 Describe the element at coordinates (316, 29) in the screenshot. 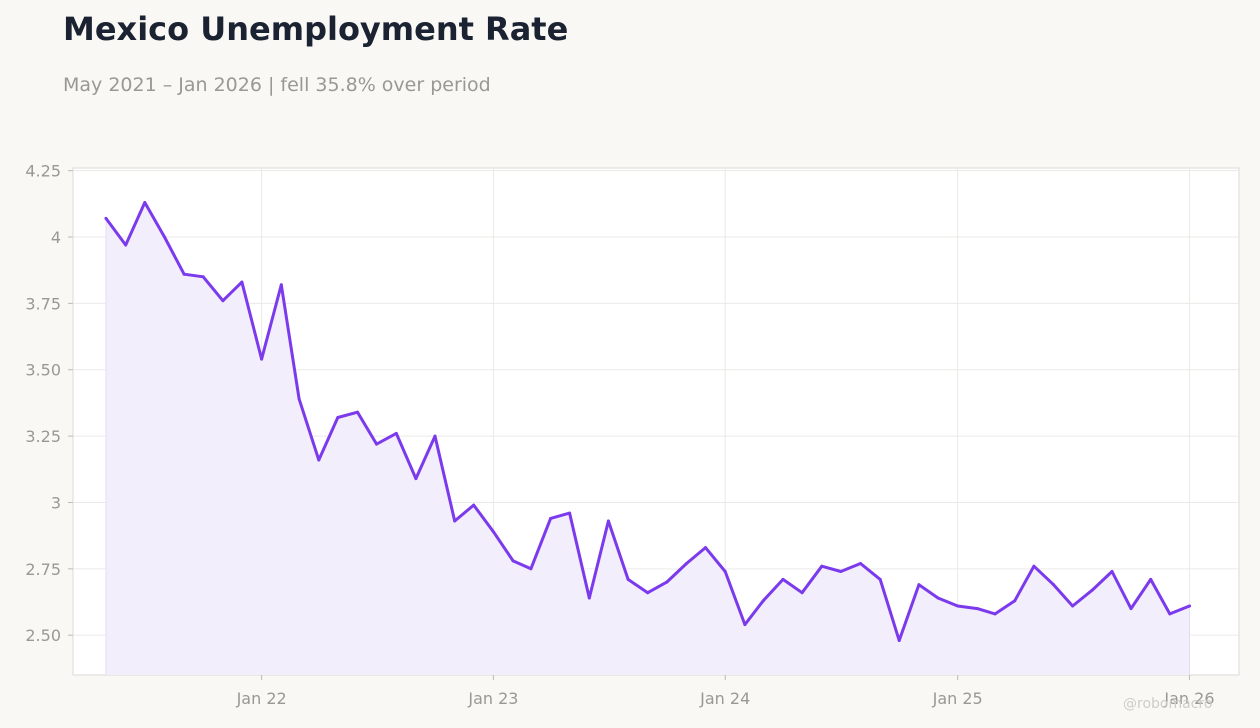

I see `chart-title: Mexico Unemployment Rate` at that location.